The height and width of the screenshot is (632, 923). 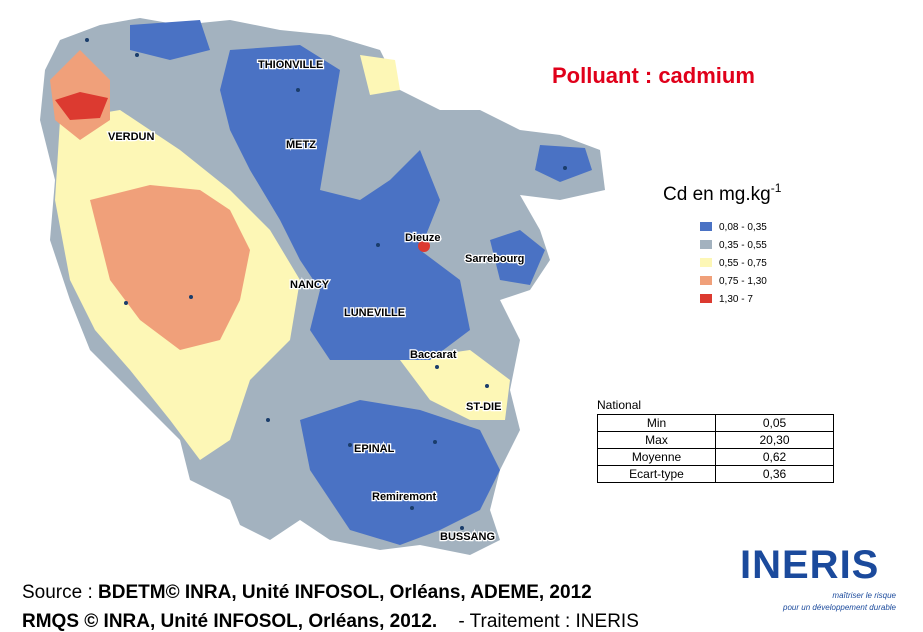 I want to click on table-cell: Max, so click(x=656, y=440).